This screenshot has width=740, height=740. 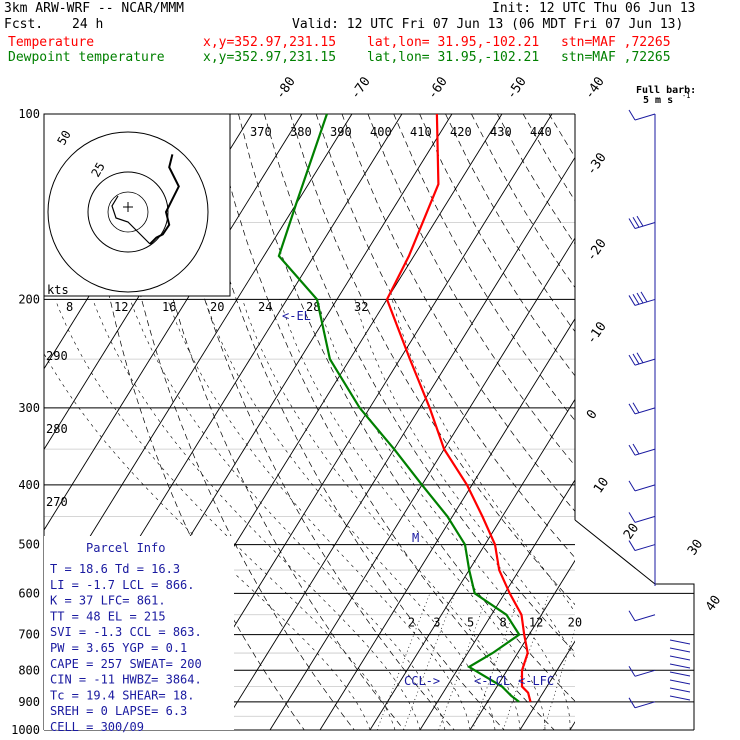 What do you see at coordinates (438, 88) in the screenshot?
I see `isotherm-label: -60` at bounding box center [438, 88].